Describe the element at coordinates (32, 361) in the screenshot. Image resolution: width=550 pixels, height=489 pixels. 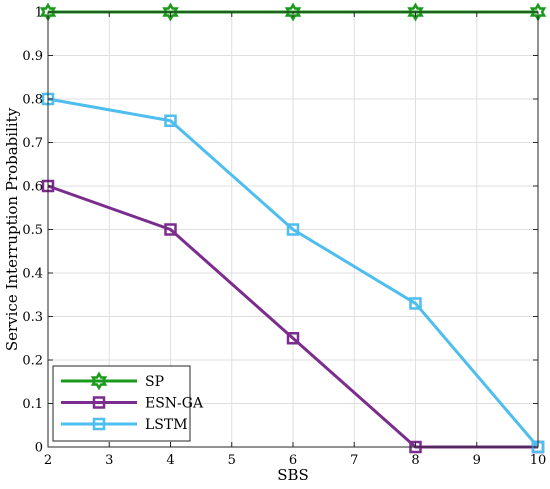
I see `y-tick-label: 0.2` at that location.